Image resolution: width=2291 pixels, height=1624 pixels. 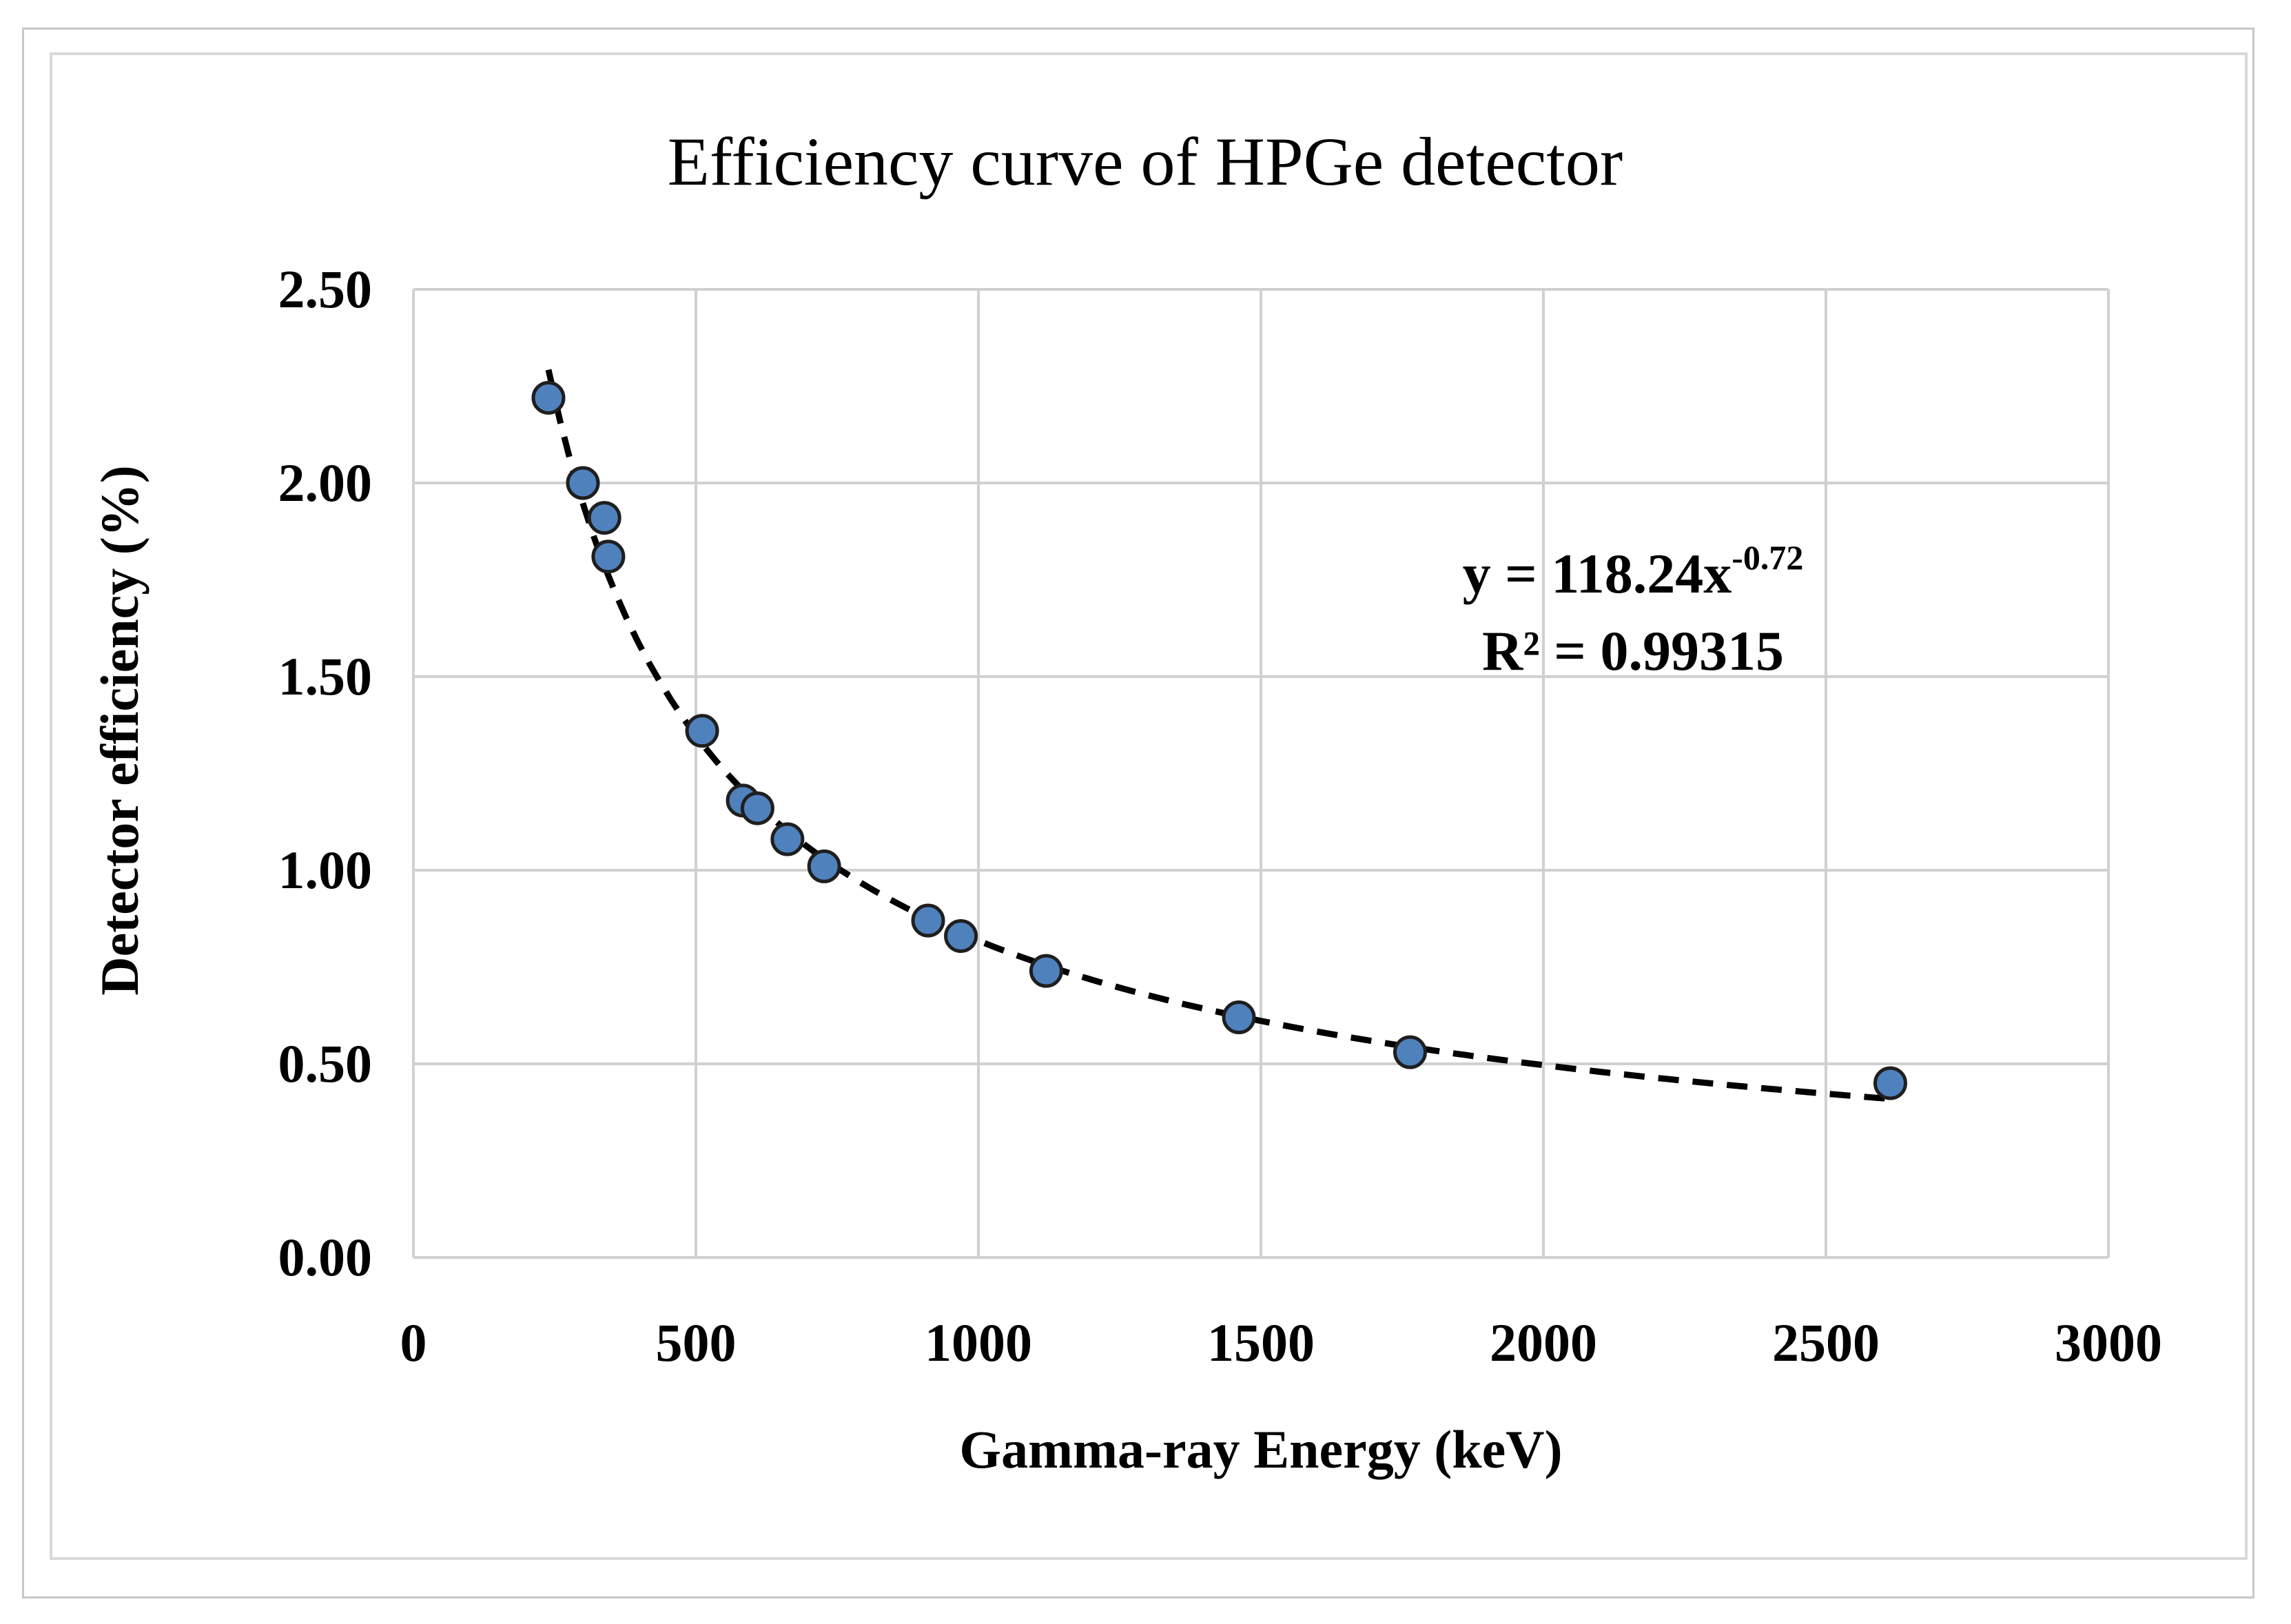 I want to click on trendline-equation: y = 118.24x-0.72, so click(x=1633, y=571).